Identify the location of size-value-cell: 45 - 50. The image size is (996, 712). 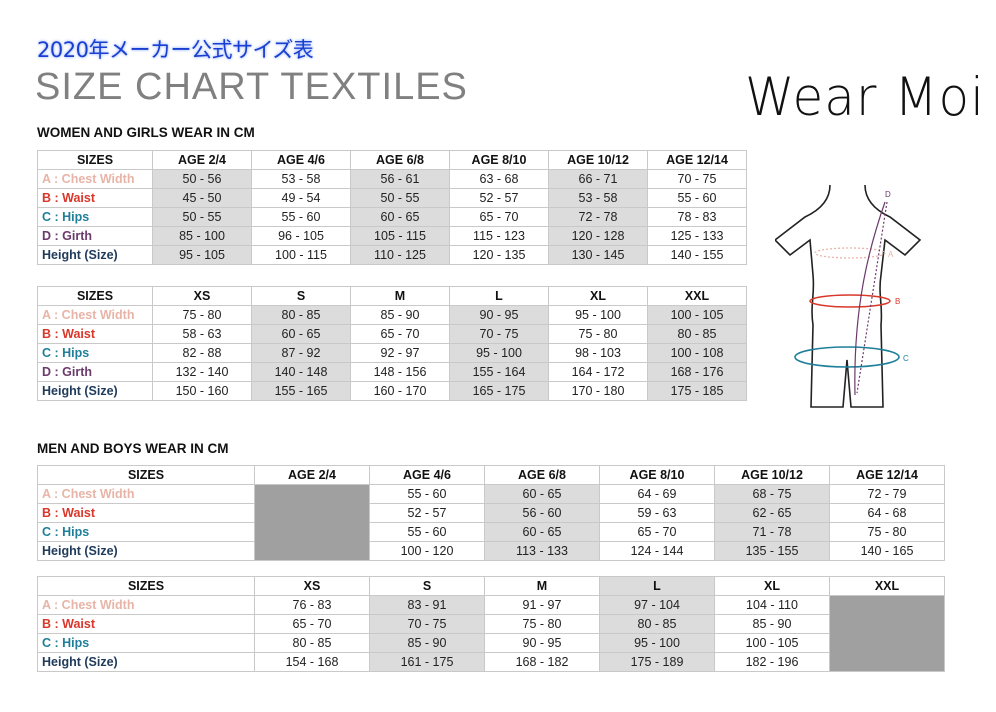
(202, 198).